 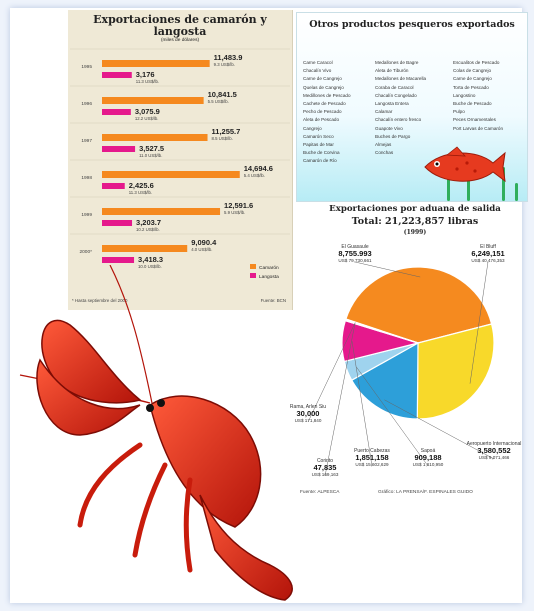 What do you see at coordinates (372, 464) in the screenshot?
I see `pie-slice-usd: US$ 15,602,629` at bounding box center [372, 464].